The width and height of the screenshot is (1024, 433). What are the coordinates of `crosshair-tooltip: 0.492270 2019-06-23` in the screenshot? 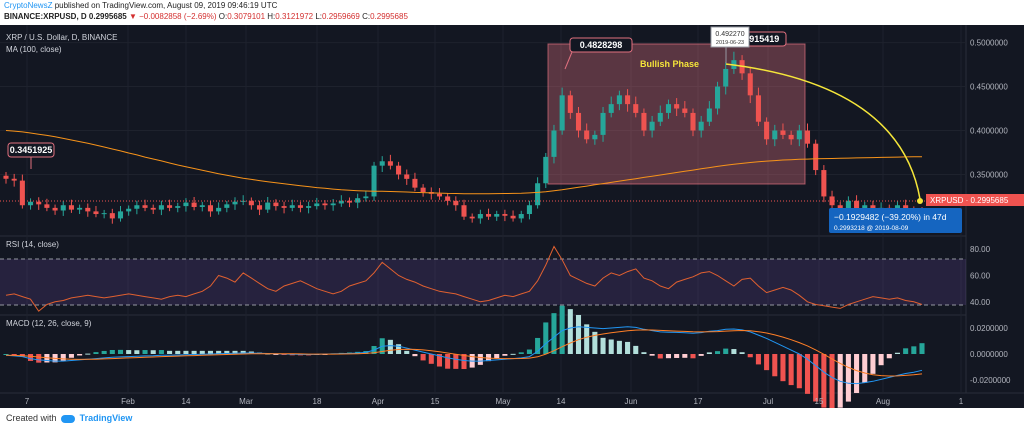 It's located at (730, 44).